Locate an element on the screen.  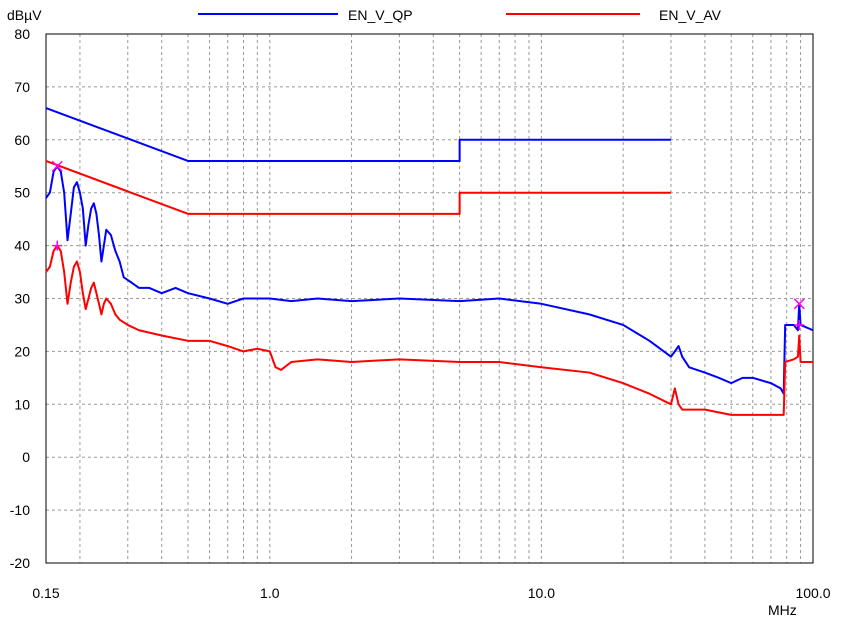
x-tick-label: 10.0 is located at coordinates (541, 593).